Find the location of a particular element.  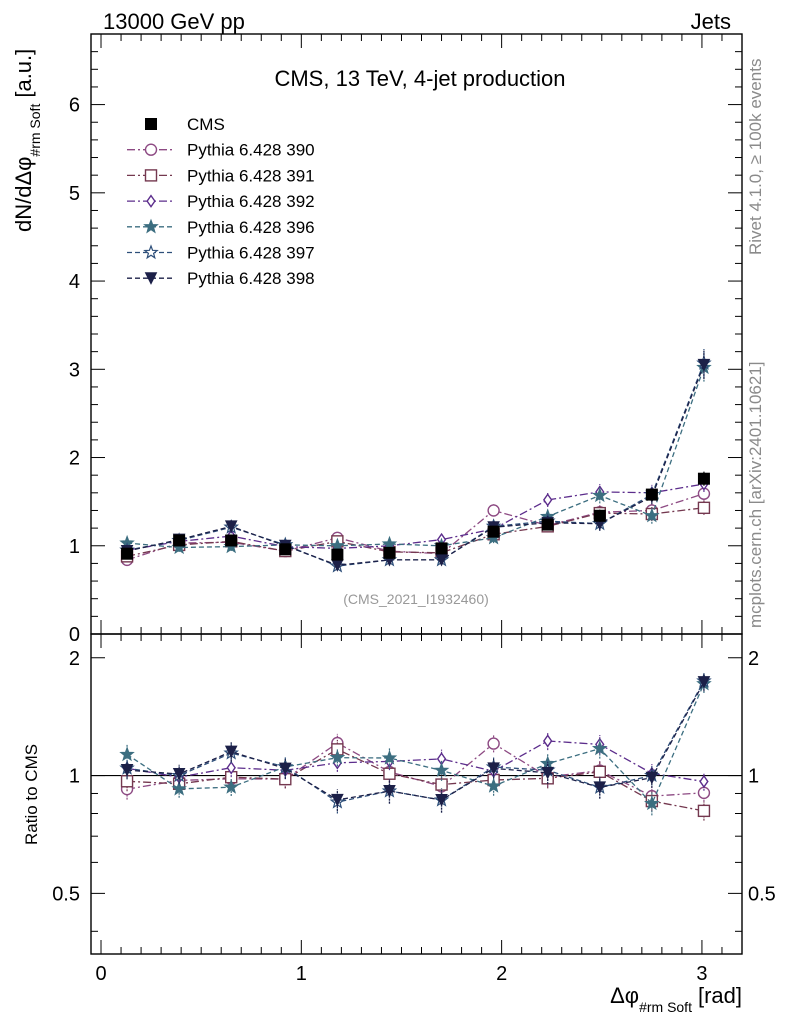

y-tick-label: 0 is located at coordinates (74, 635).